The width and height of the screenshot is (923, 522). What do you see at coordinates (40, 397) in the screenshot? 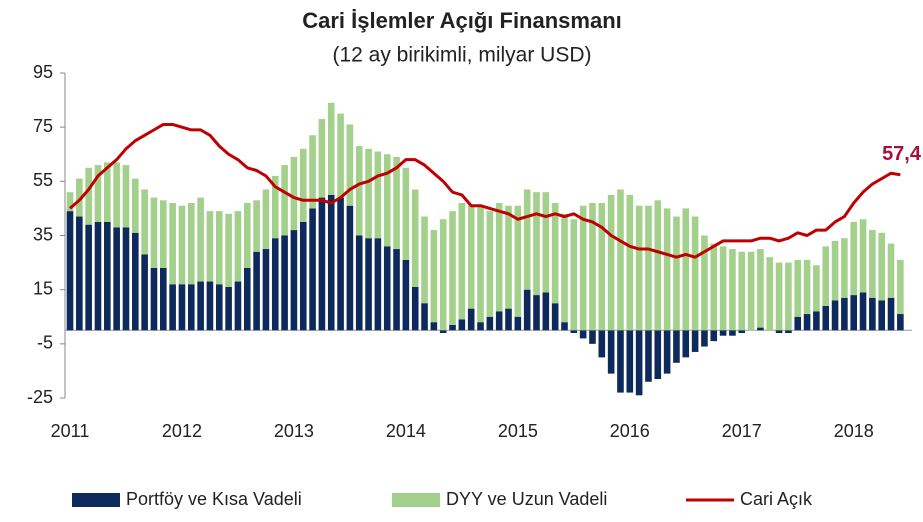
I see `y-tick-label: -25` at bounding box center [40, 397].